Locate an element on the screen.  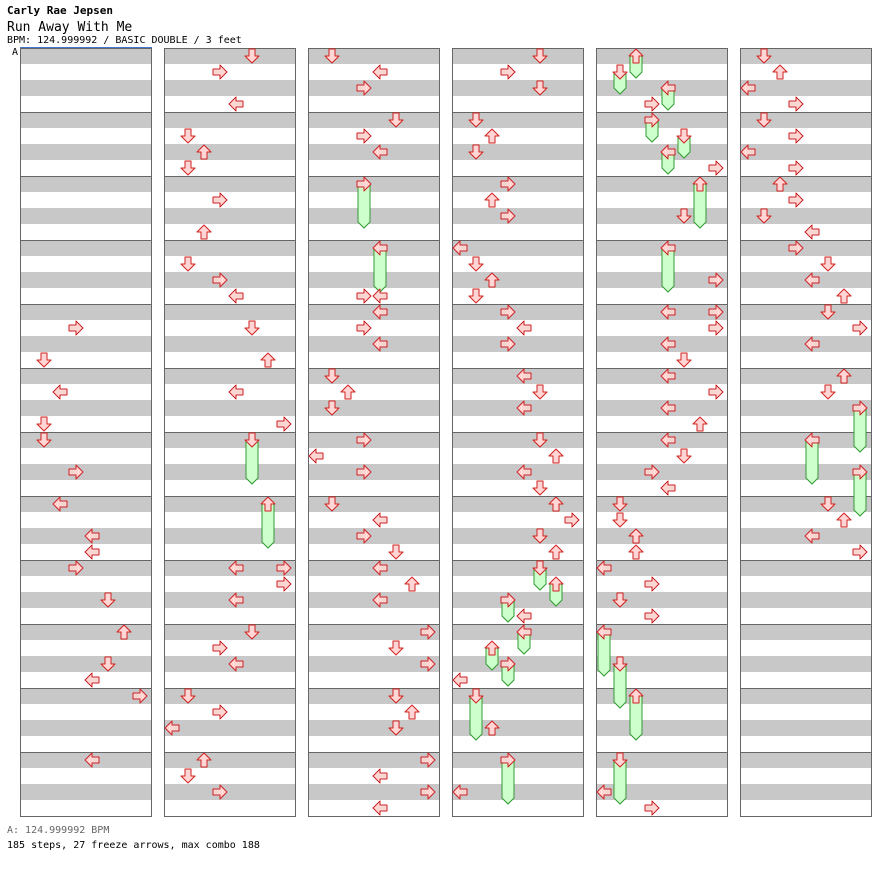
measure-border is located at coordinates (230, 784).